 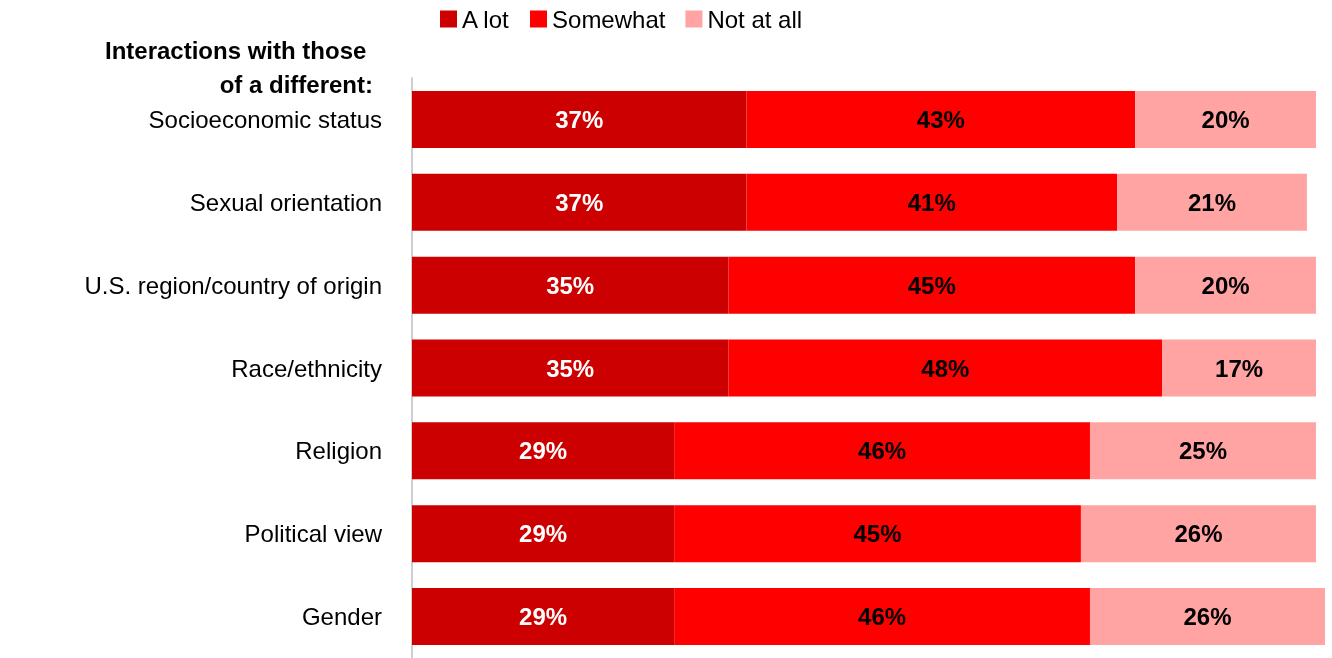 I want to click on data-label: 21%, so click(x=1212, y=202).